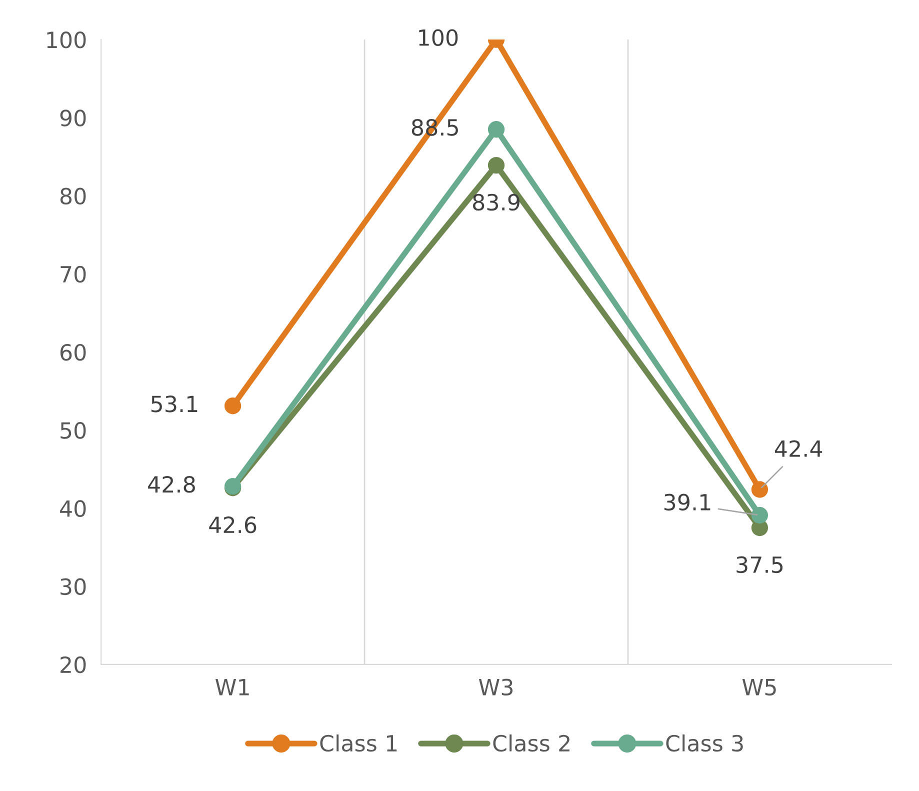 The image size is (919, 791). I want to click on data-label: 42.8, so click(171, 484).